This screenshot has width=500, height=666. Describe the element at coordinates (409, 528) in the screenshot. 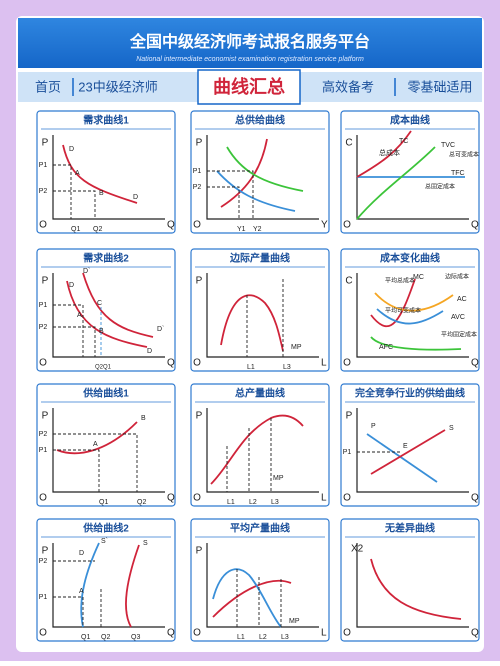

I see `card-title: 无差异曲线` at that location.